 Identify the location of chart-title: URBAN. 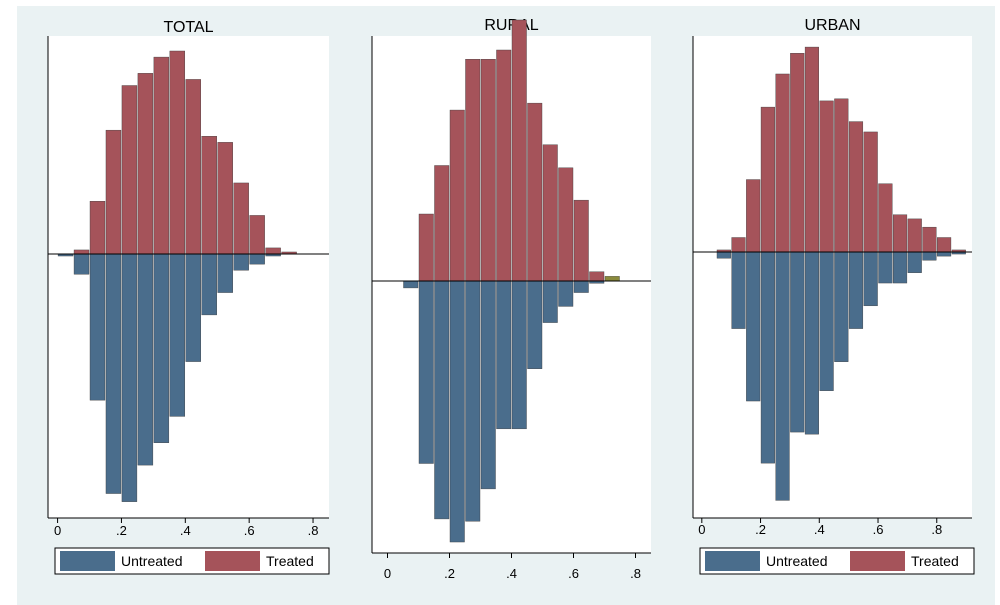
(832, 25).